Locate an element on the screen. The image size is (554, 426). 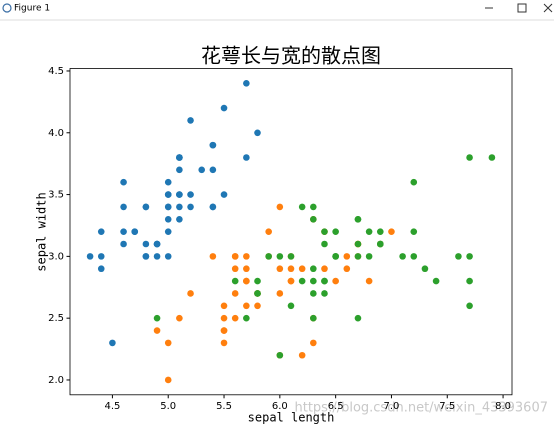
close-button is located at coordinates (548, 8).